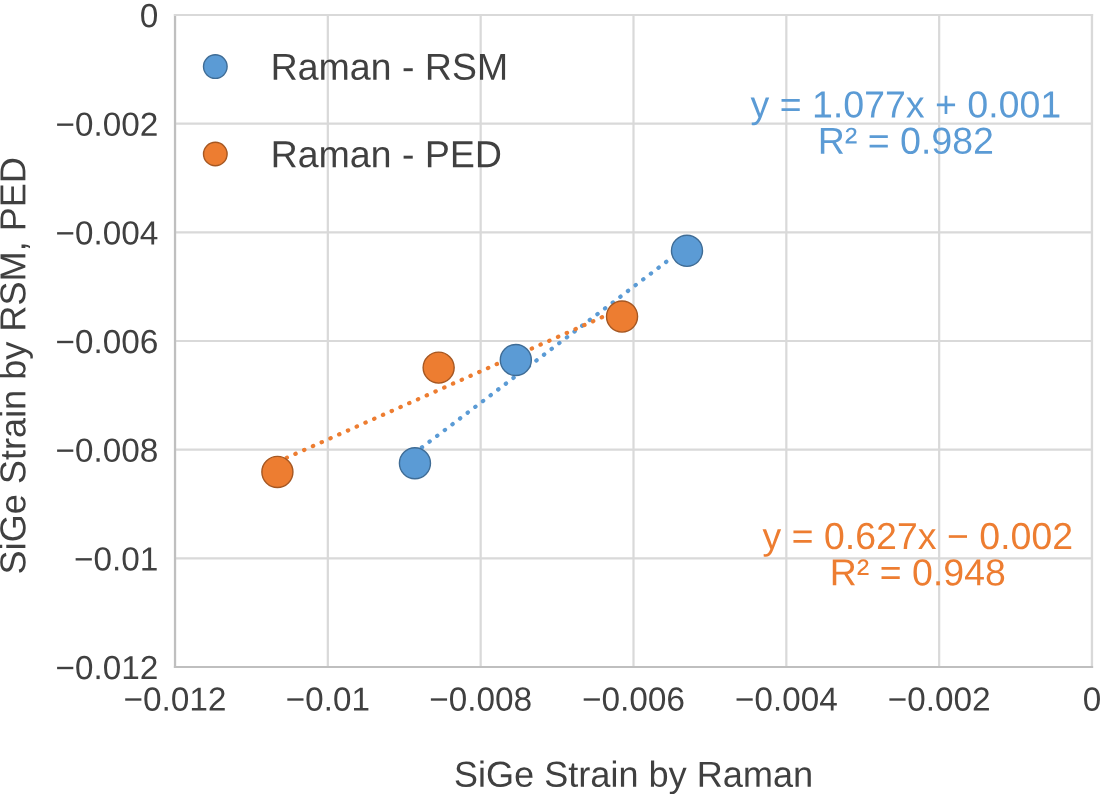  What do you see at coordinates (917, 554) in the screenshot?
I see `annotation: y = 0.627x − 0.002 R² = 0.948` at bounding box center [917, 554].